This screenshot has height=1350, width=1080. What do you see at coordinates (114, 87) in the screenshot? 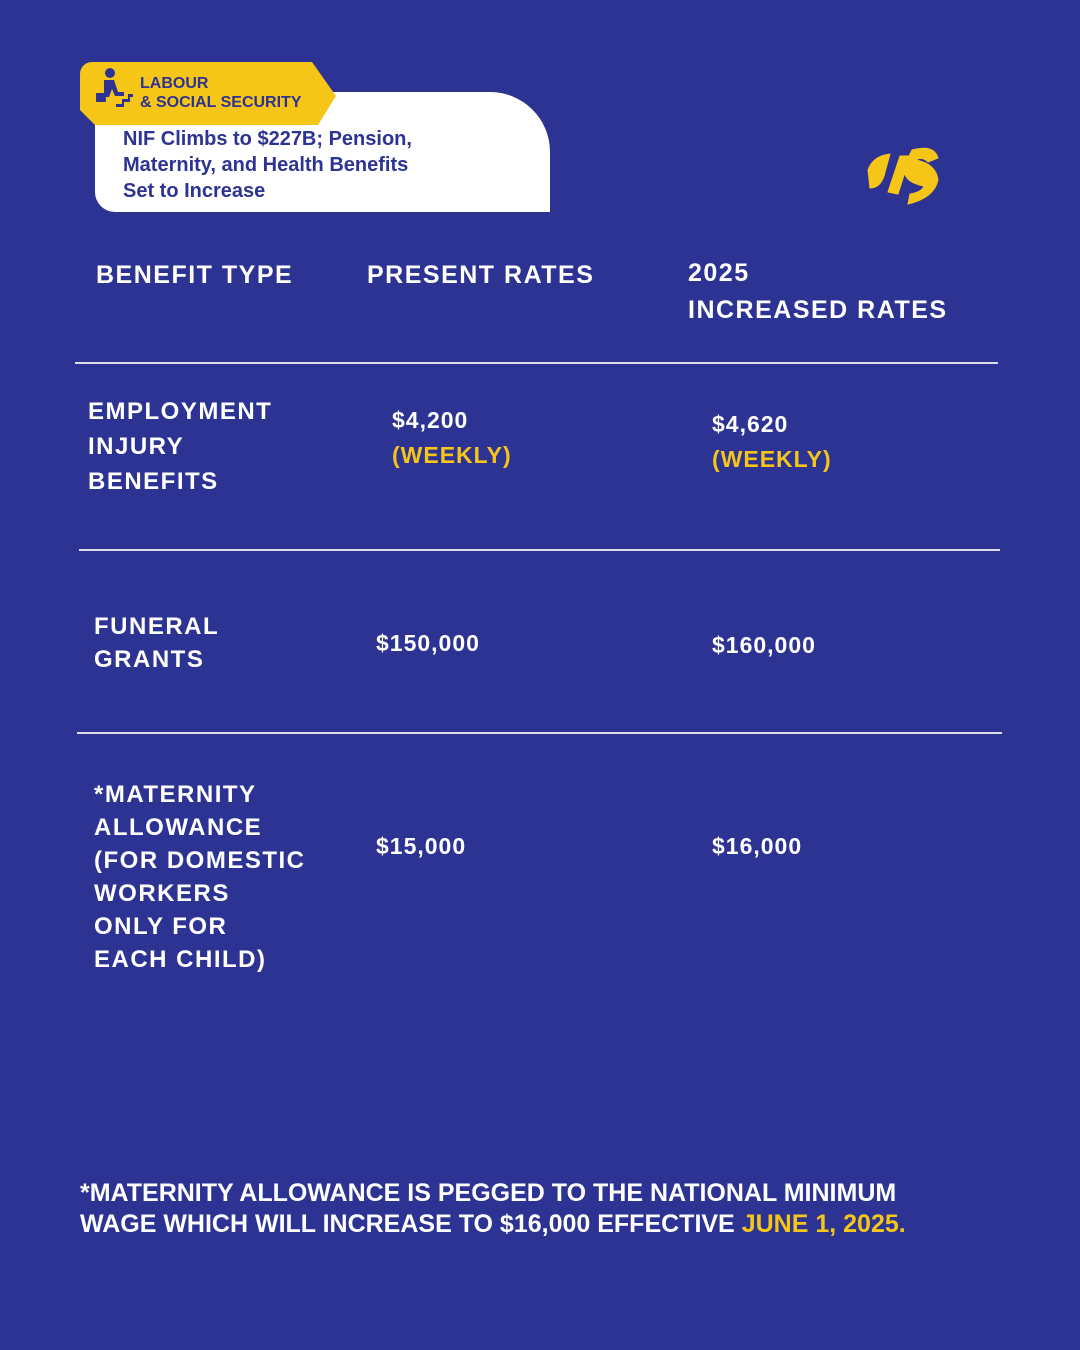
I see `tag-icon` at bounding box center [114, 87].